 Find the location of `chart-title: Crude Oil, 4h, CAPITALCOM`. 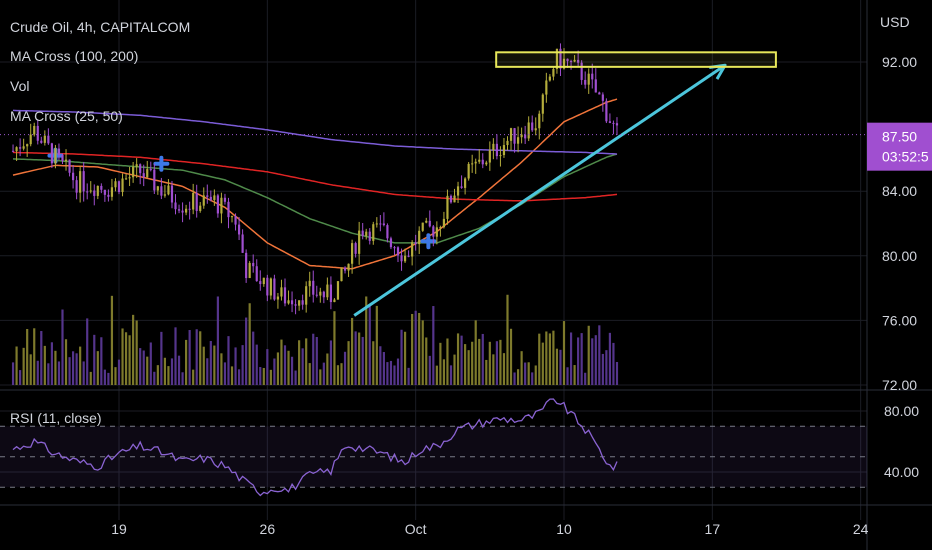

chart-title: Crude Oil, 4h, CAPITALCOM is located at coordinates (100, 27).